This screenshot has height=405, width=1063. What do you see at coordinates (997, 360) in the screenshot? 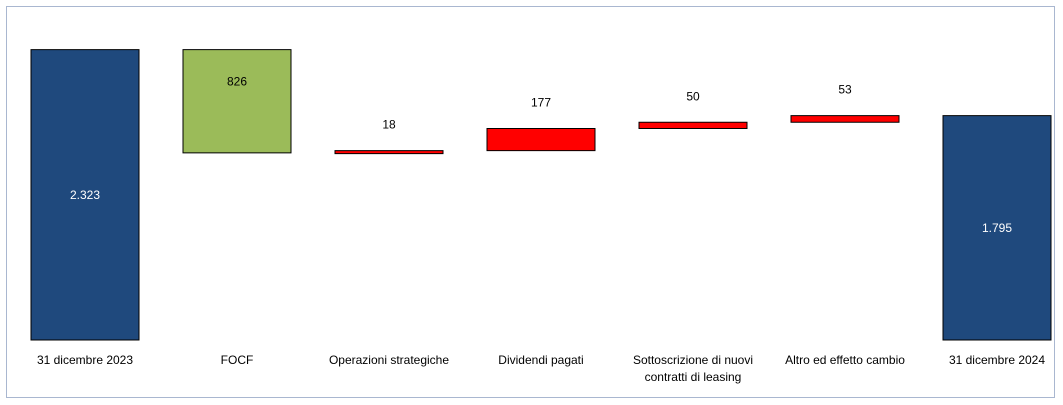
I see `category-label-31-dicembre-2024: 31 dicembre 2024` at bounding box center [997, 360].